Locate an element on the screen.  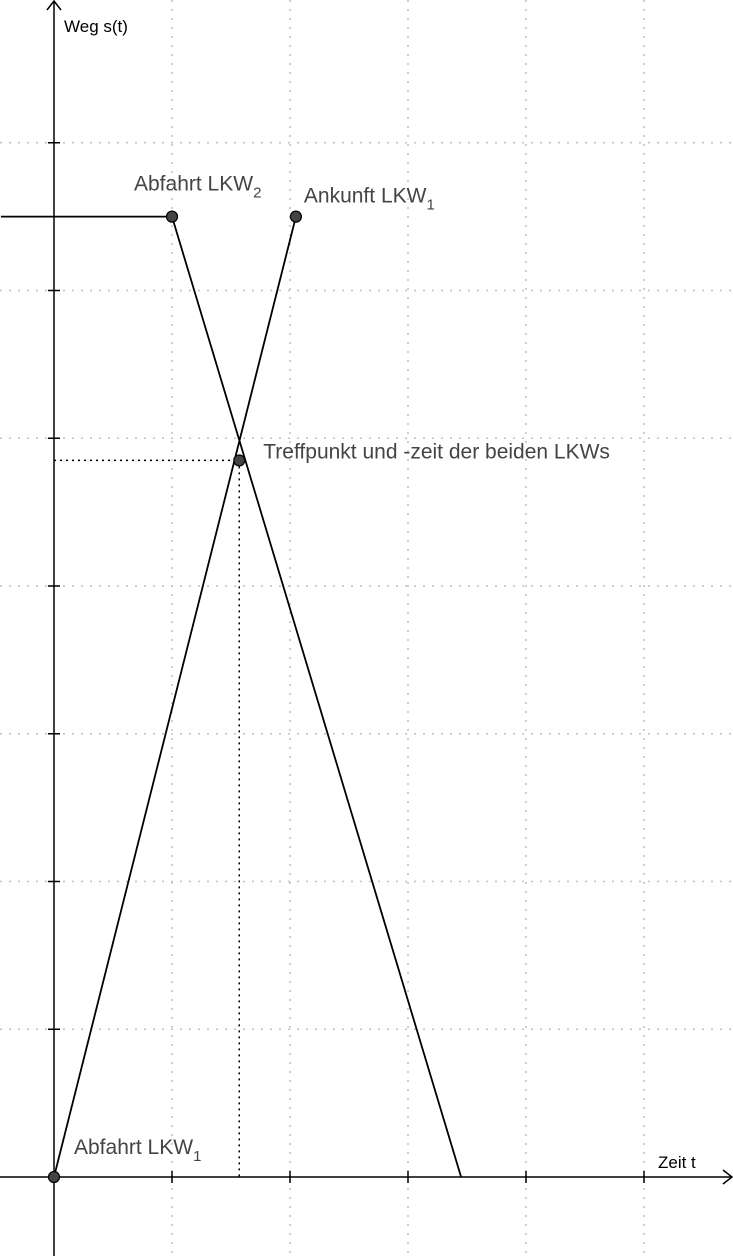
y-axis-arrow is located at coordinates (54, 5).